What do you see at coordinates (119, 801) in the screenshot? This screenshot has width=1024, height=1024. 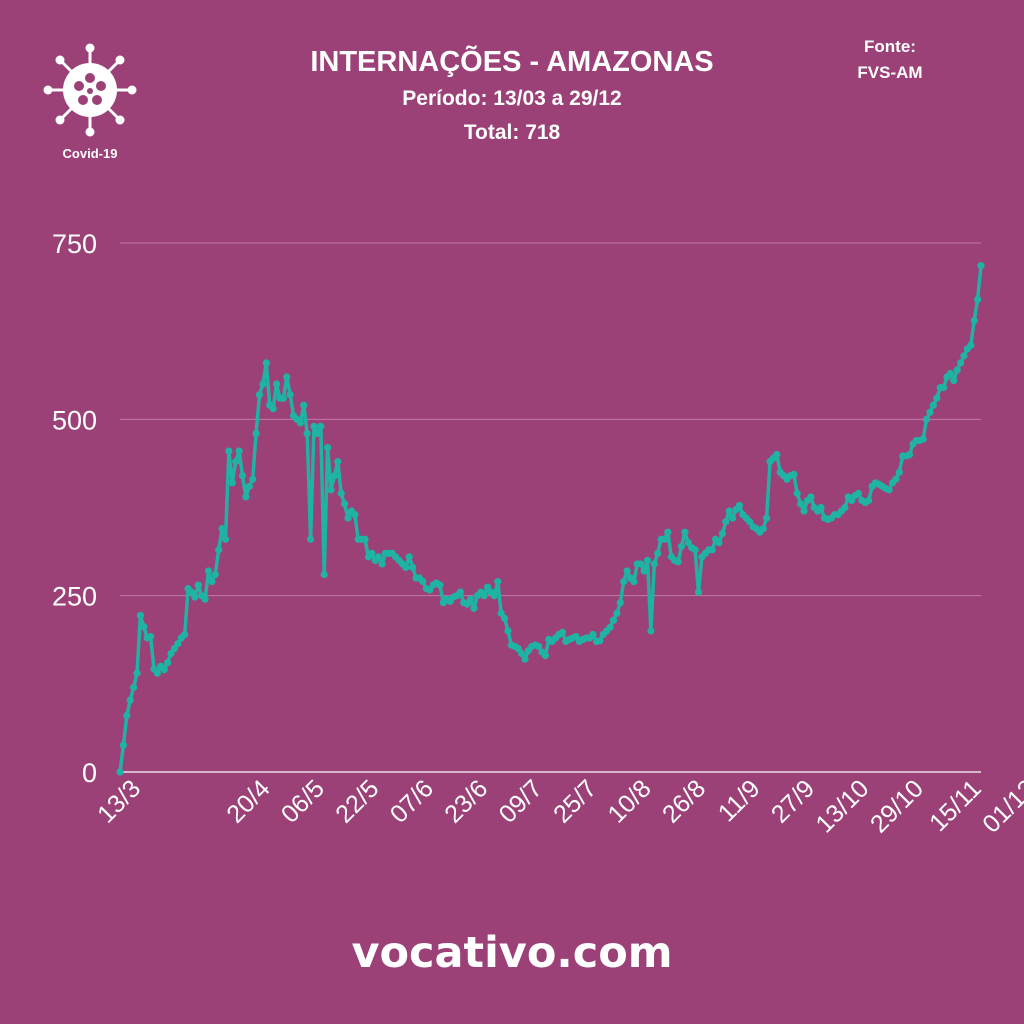 I see `x-tick-label: 13/3` at bounding box center [119, 801].